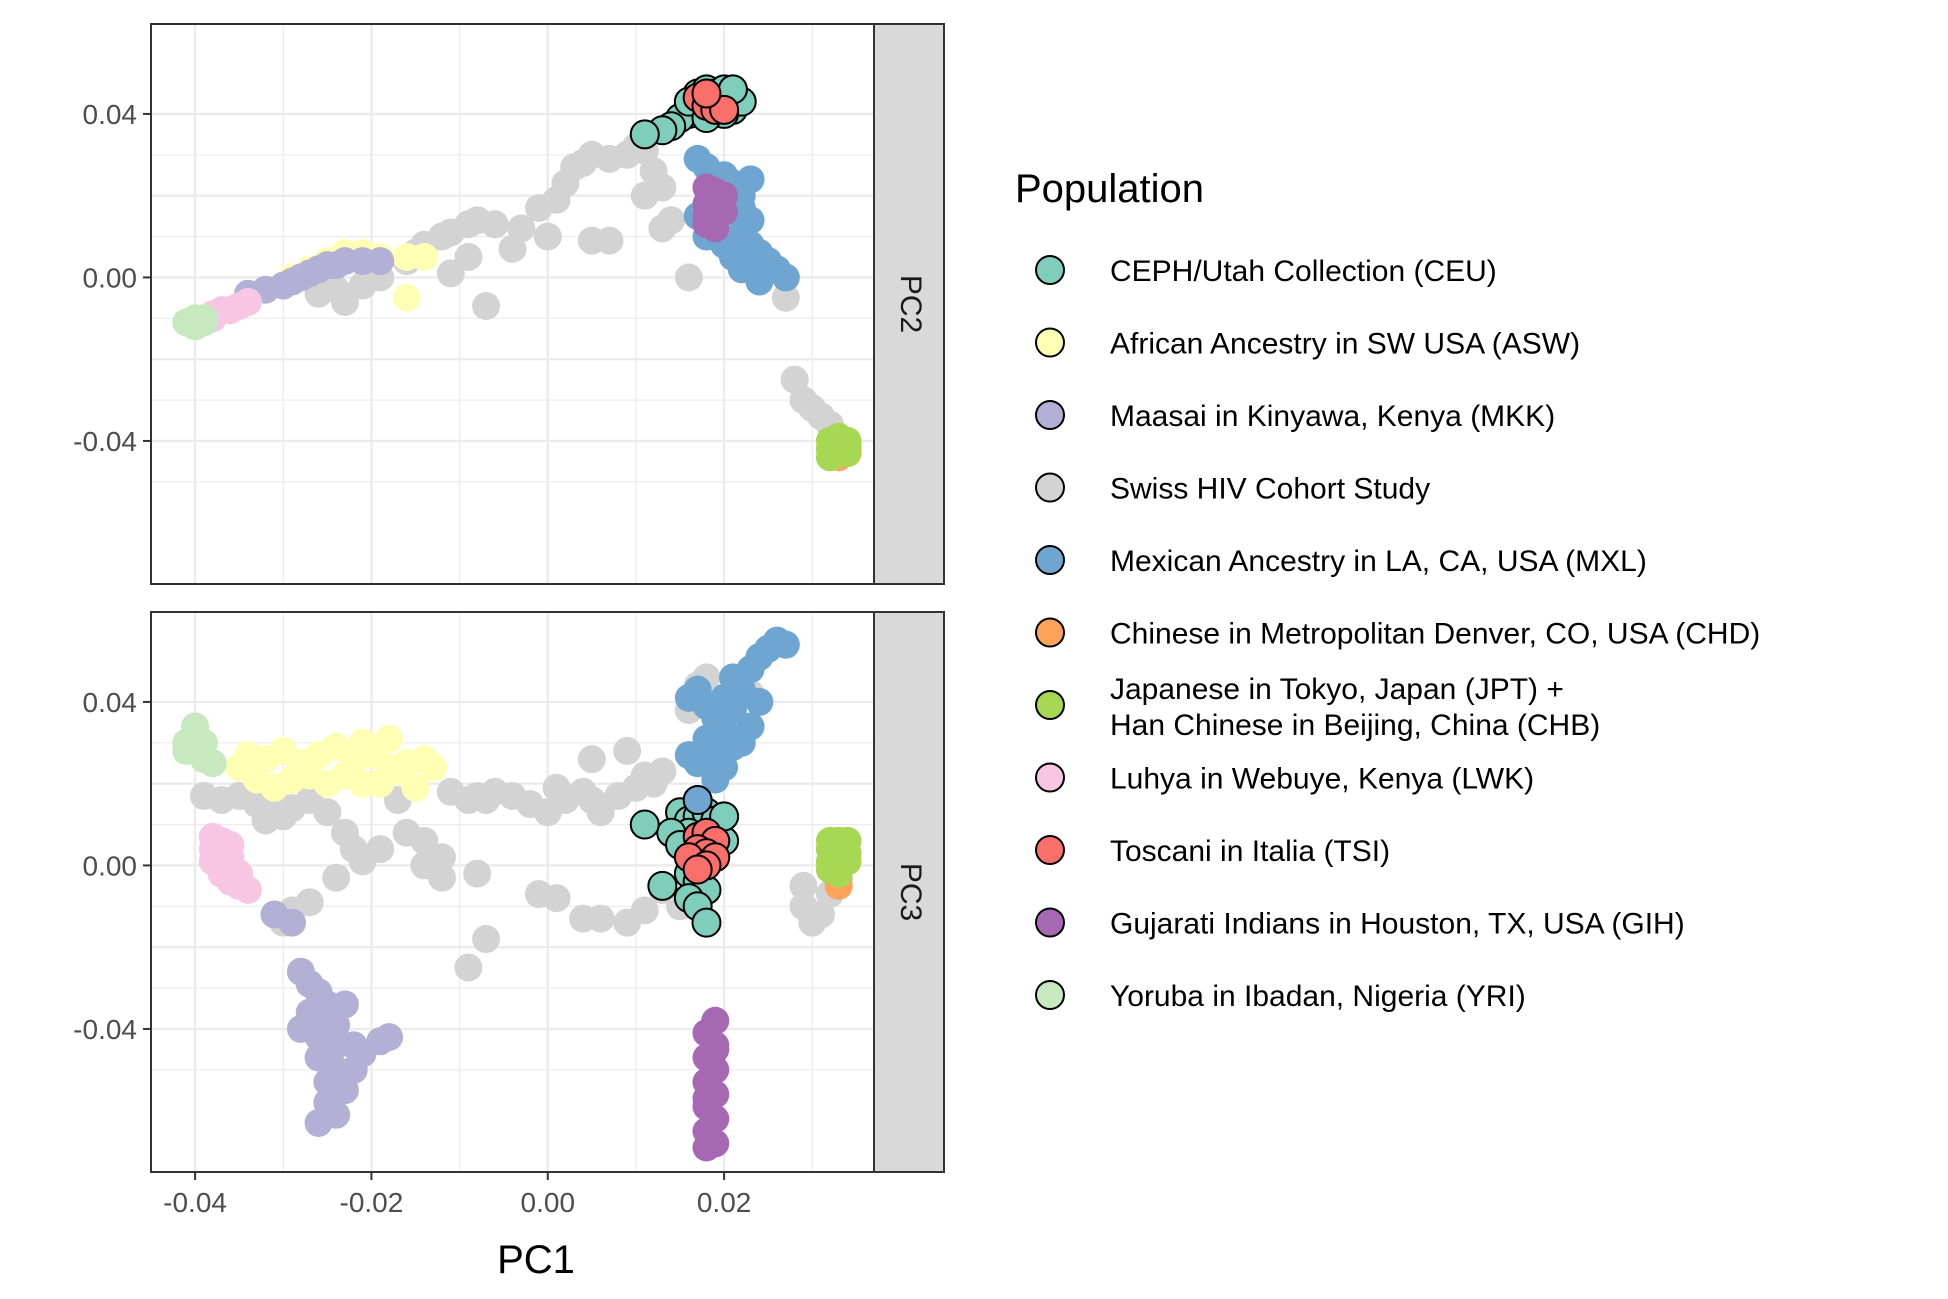 The height and width of the screenshot is (1299, 1948). I want to click on legend-label: Luhya in Webuye, Kenya (LWK), so click(1322, 779).